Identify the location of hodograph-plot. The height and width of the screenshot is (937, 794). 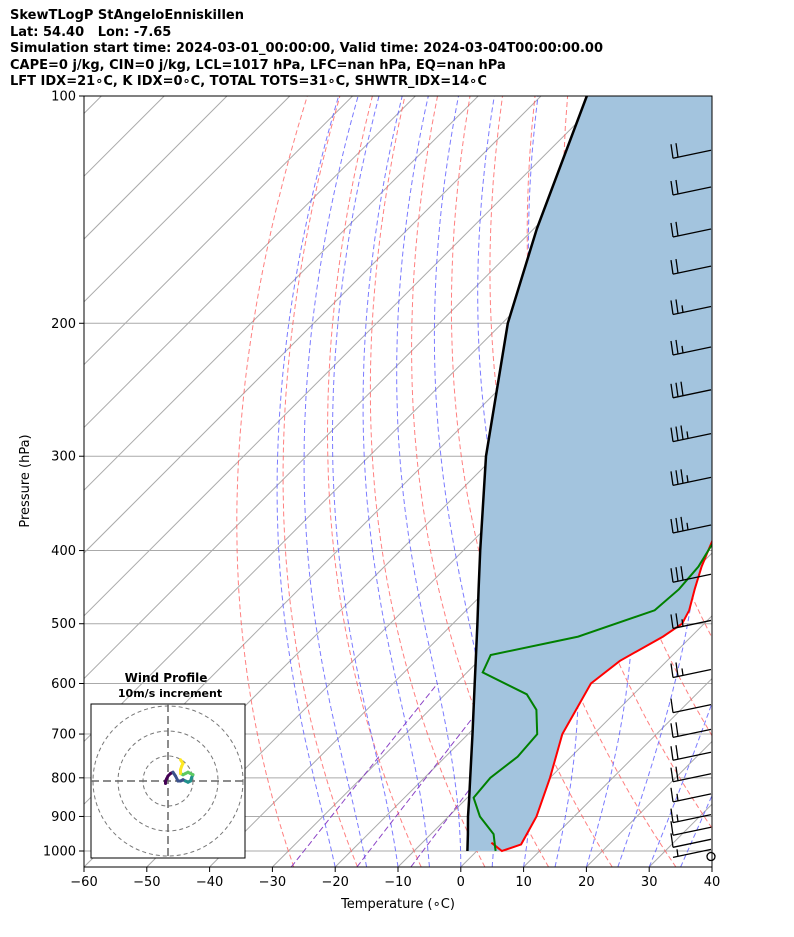
(168, 781).